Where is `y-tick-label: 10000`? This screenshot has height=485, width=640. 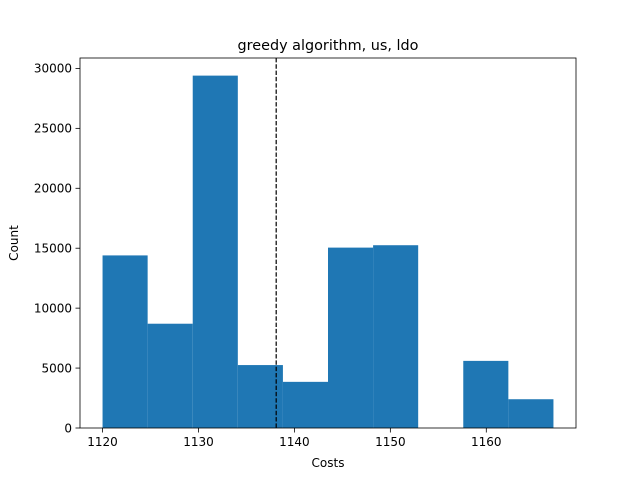 y-tick-label: 10000 is located at coordinates (53, 308).